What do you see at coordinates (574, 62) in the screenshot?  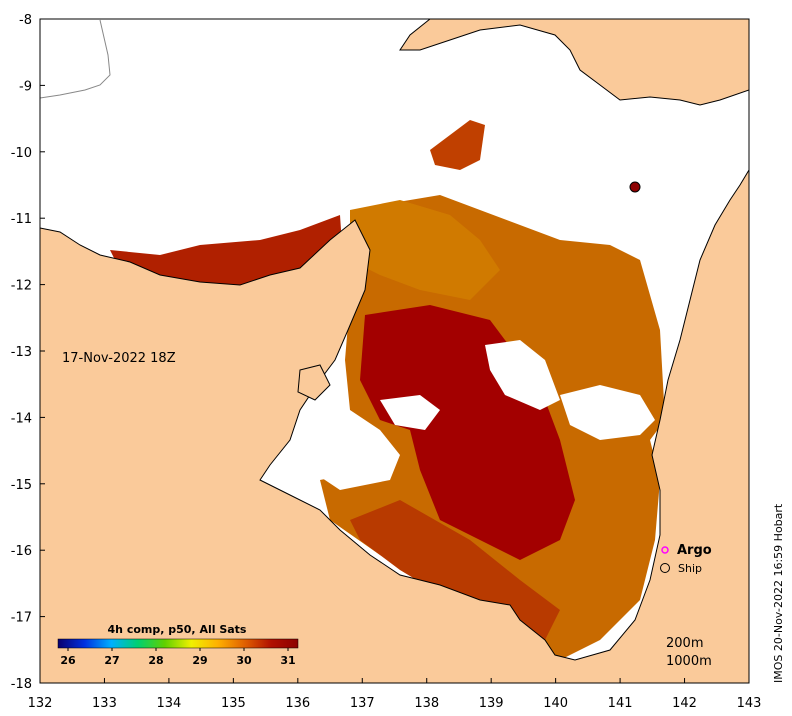 I see `land-cape-york` at bounding box center [574, 62].